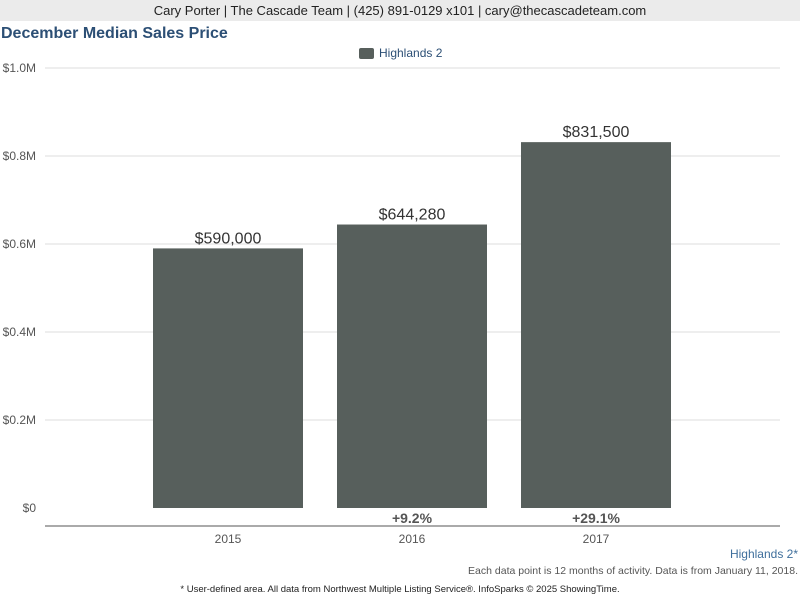  Describe the element at coordinates (19, 244) in the screenshot. I see `y-tick-label: $0.6M` at that location.